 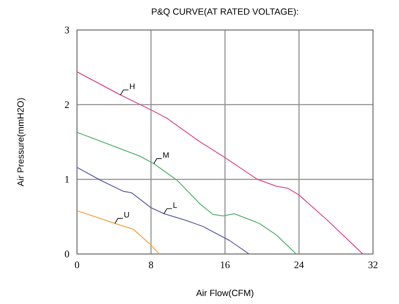 What do you see at coordinates (299, 265) in the screenshot?
I see `x-tick-label: 24` at bounding box center [299, 265].